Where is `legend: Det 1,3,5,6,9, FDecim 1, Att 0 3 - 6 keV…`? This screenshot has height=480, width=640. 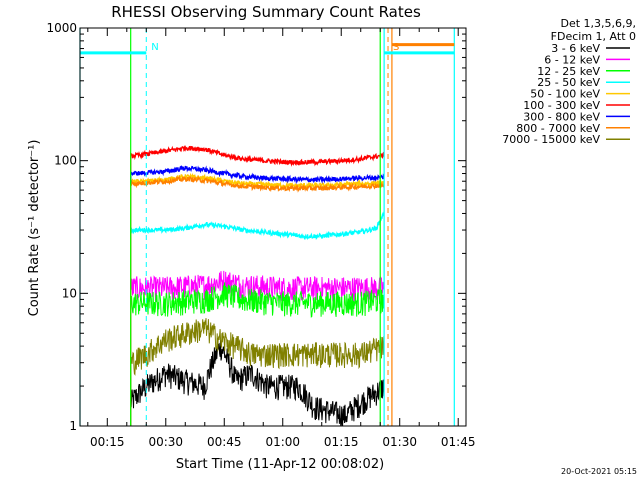 legend: Det 1,3,5,6,9, FDecim 1, Att 0 3 - 6 keV… is located at coordinates (569, 81).